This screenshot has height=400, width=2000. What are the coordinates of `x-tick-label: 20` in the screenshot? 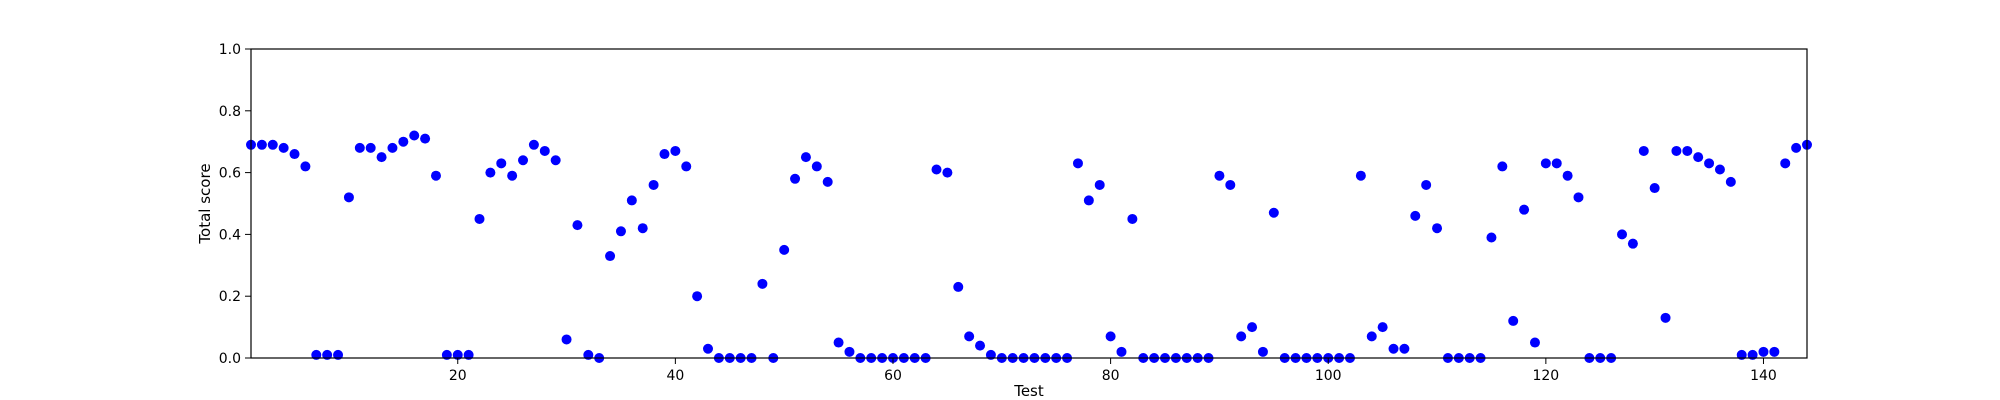 It's located at (458, 376).